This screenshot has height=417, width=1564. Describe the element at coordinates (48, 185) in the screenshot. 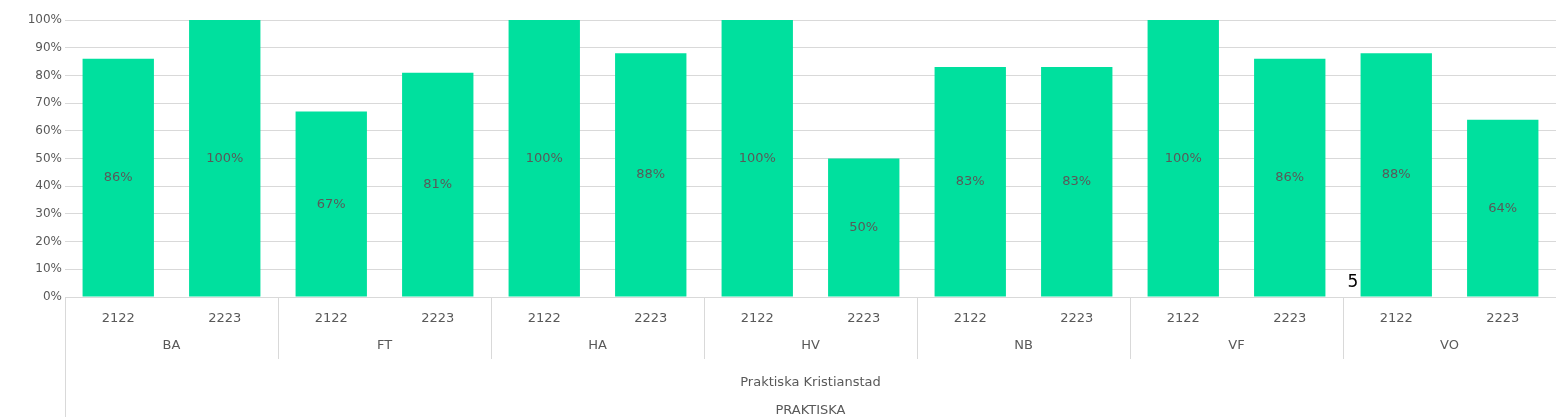

I see `y-tick-label: 40%` at that location.